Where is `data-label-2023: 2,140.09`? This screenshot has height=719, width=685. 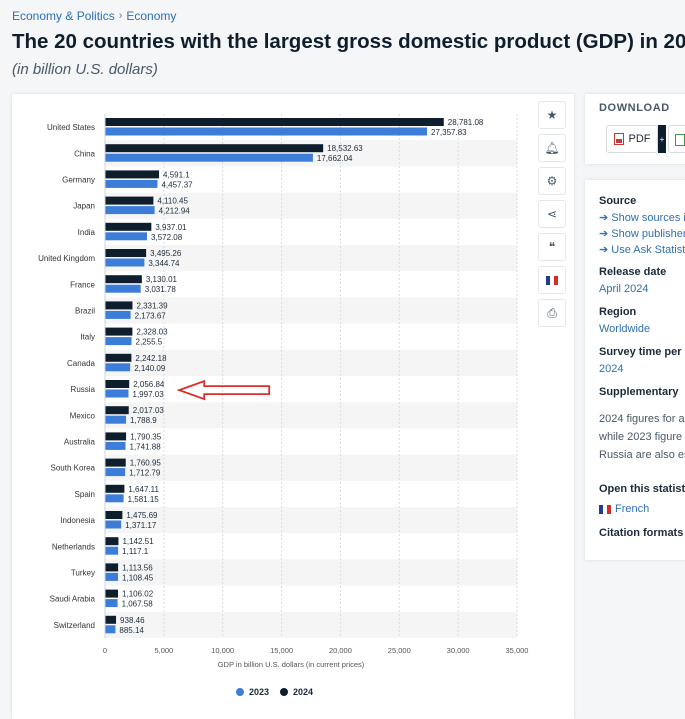
data-label-2023: 2,140.09 is located at coordinates (150, 368).